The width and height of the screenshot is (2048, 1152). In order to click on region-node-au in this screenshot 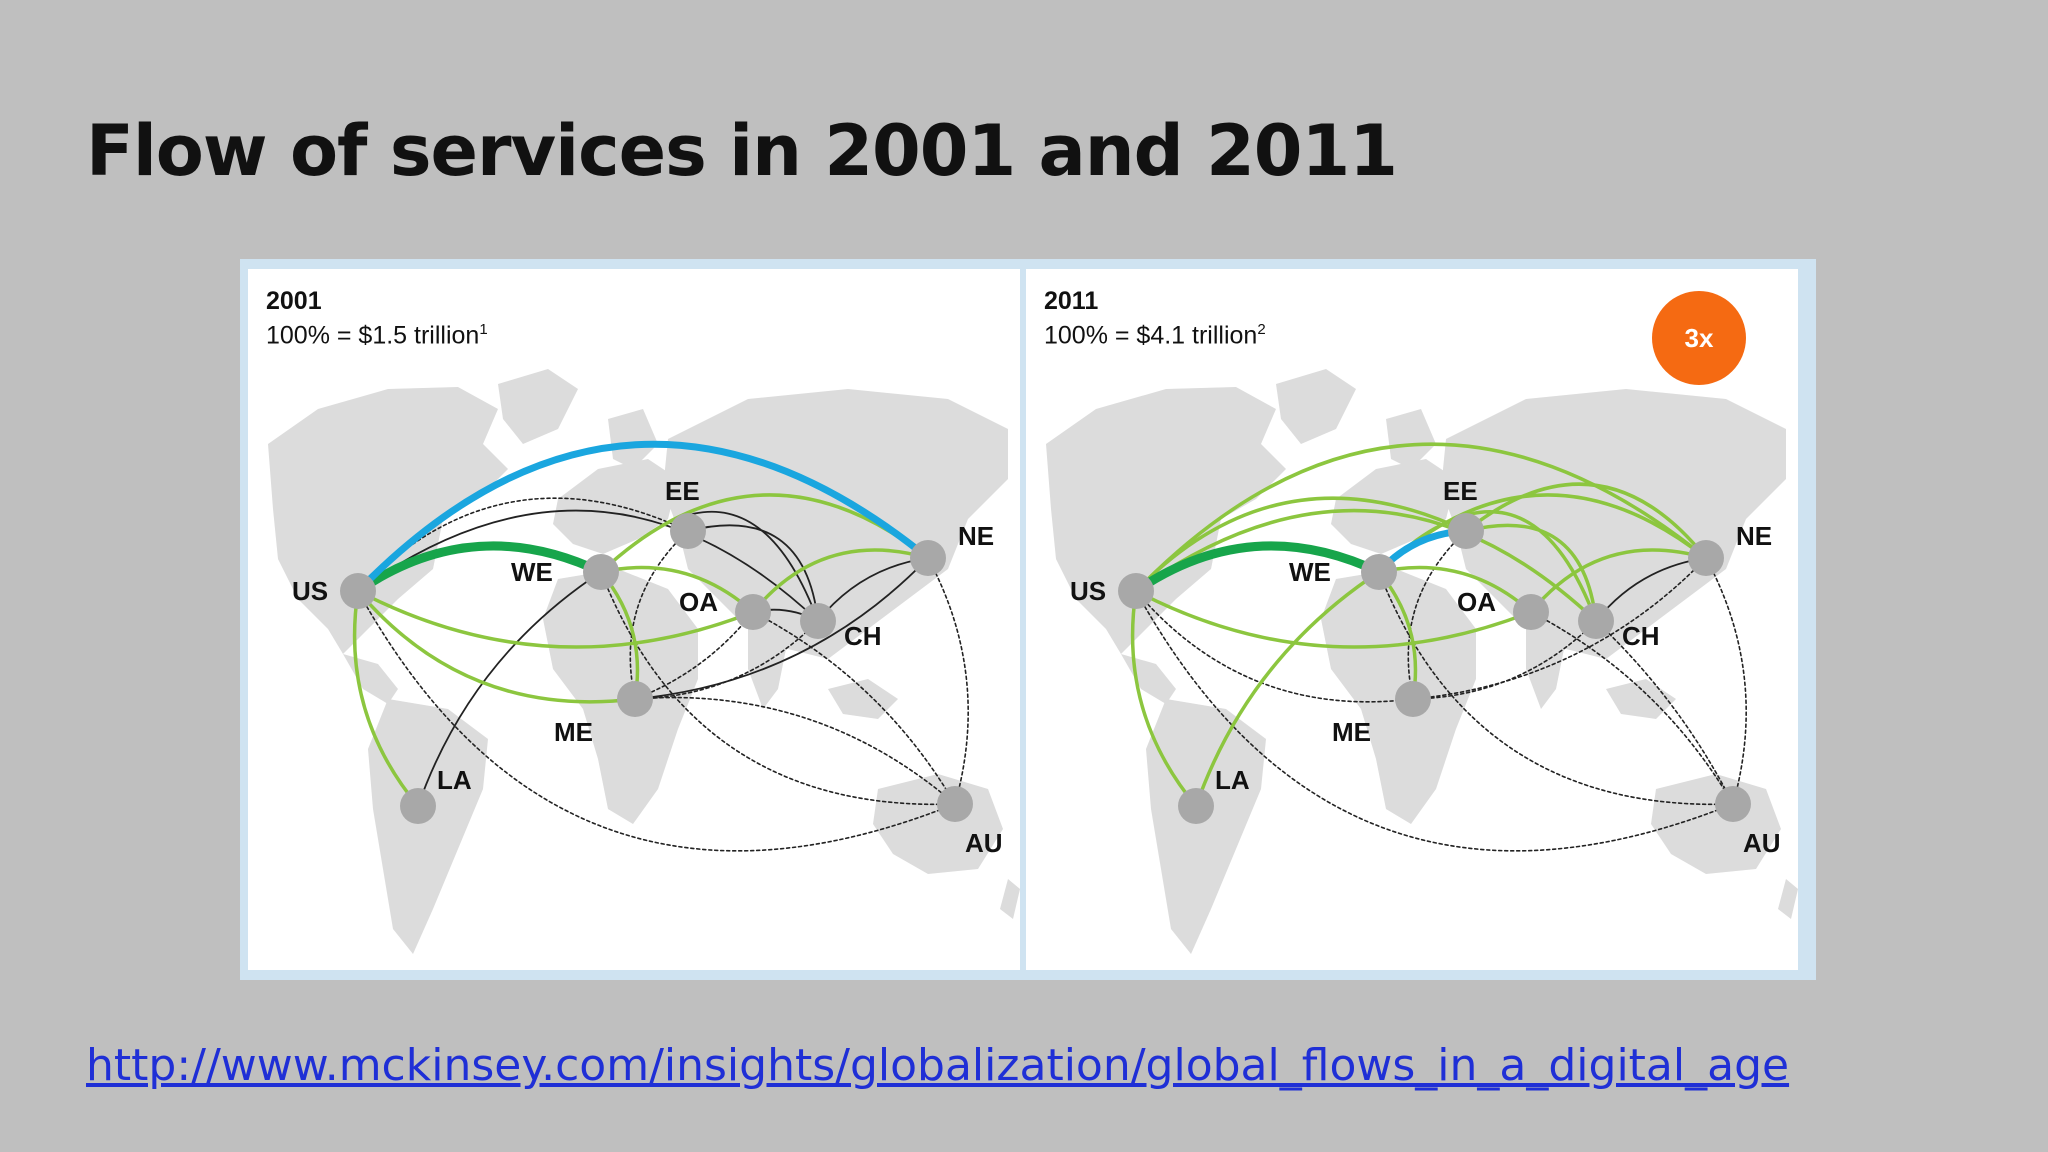, I will do `click(1733, 804)`.